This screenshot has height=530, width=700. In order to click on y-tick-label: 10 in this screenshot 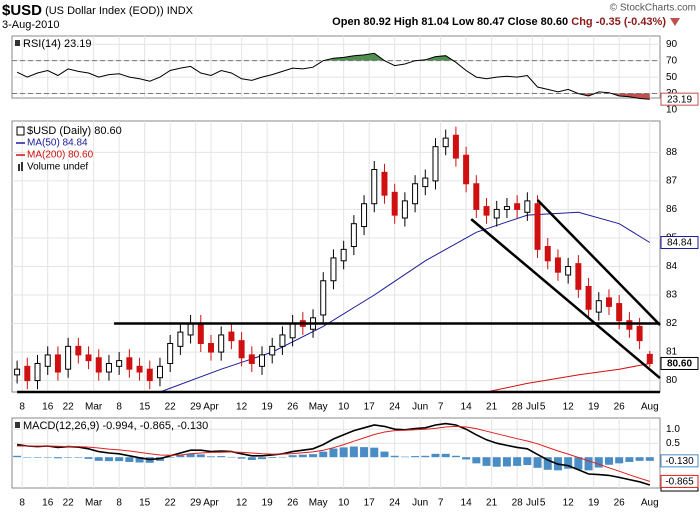, I will do `click(672, 110)`.